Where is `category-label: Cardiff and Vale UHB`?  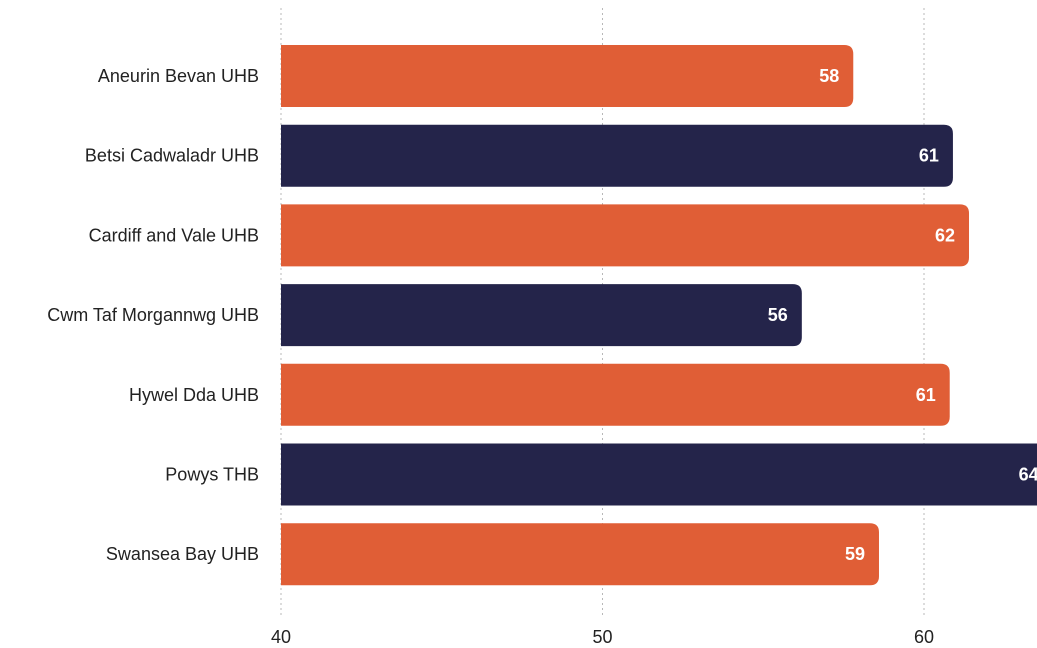 category-label: Cardiff and Vale UHB is located at coordinates (174, 235).